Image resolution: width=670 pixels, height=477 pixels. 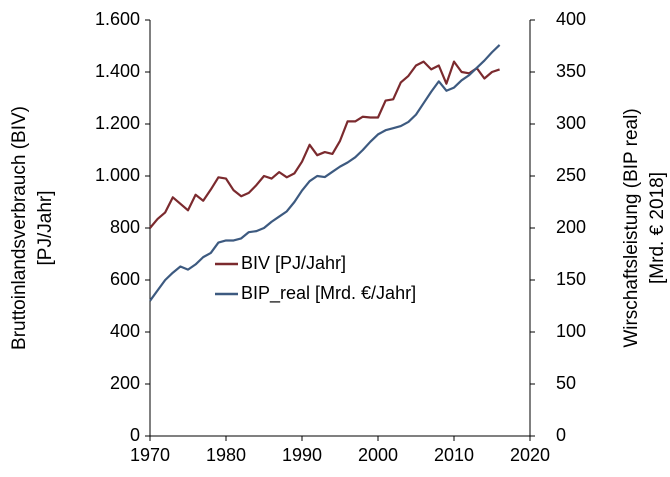 I want to click on x-tick-label: 1980, so click(x=226, y=455).